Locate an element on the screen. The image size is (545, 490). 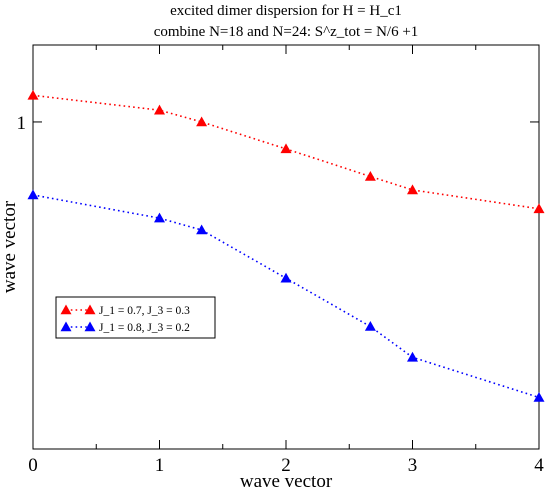
legend-box is located at coordinates (135, 317).